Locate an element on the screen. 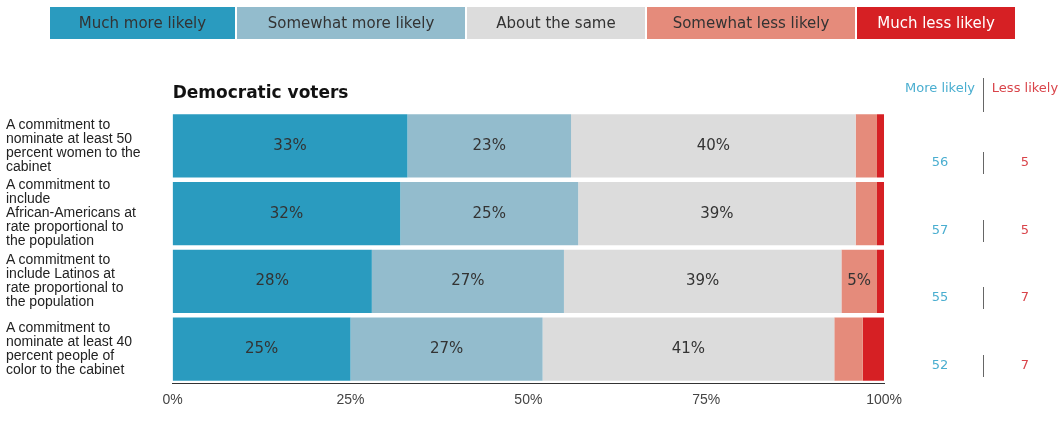  y-tick-label: A commitment to include Latinos at rate proportional to the population is located at coordinates (65, 280).